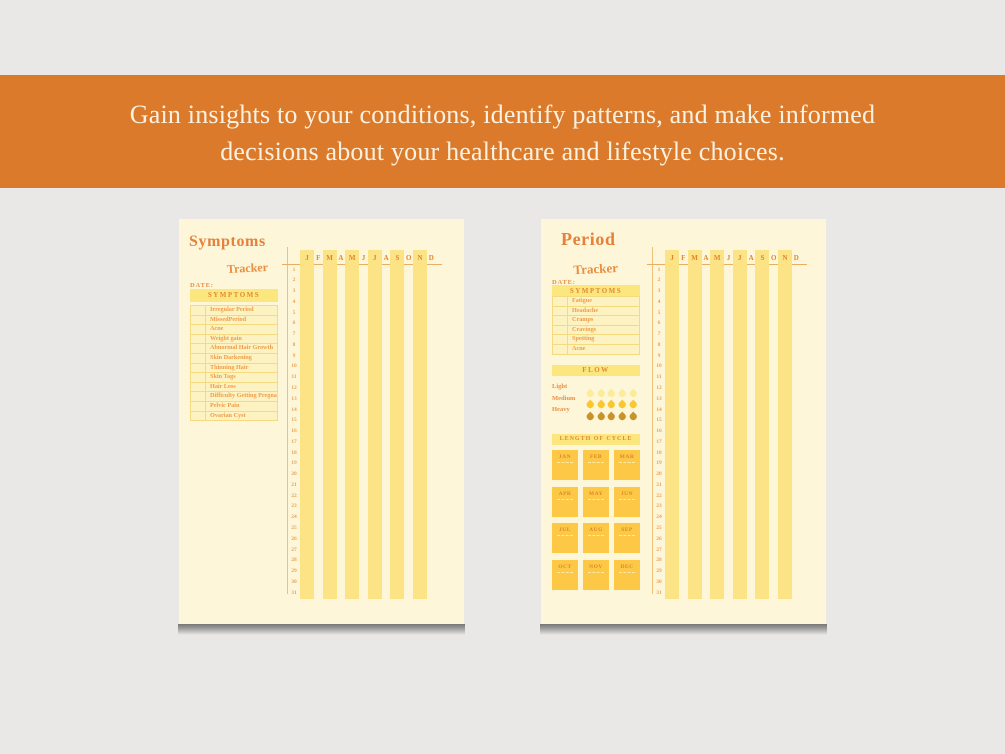  What do you see at coordinates (565, 457) in the screenshot?
I see `cycle-month-label: JAN` at bounding box center [565, 457].